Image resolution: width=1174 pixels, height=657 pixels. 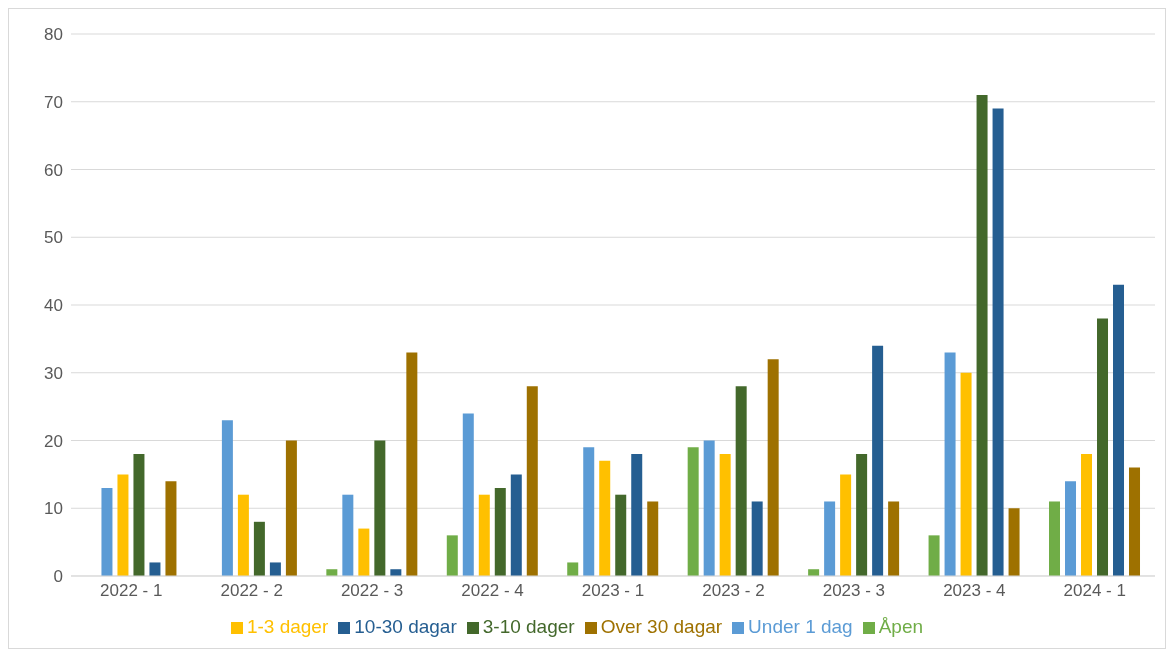 I want to click on y-tick-label: 10, so click(x=53, y=509).